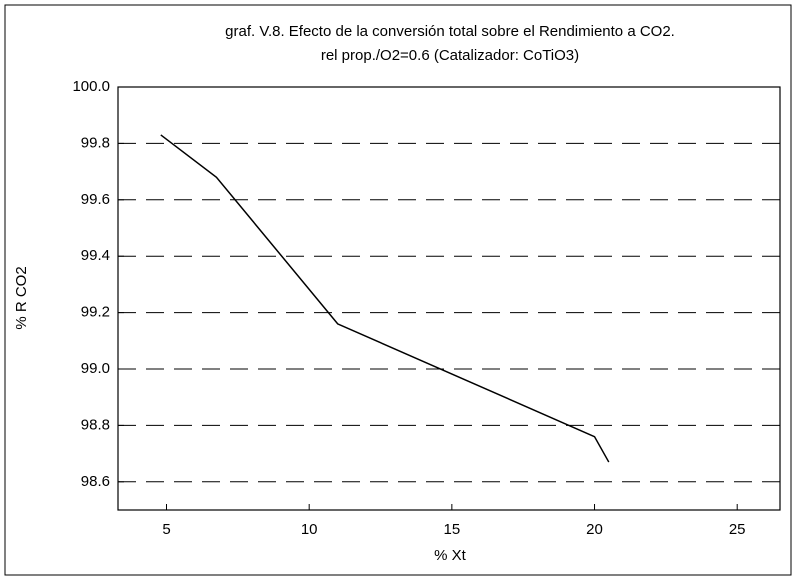  What do you see at coordinates (452, 529) in the screenshot?
I see `x-tick-label: 15` at bounding box center [452, 529].